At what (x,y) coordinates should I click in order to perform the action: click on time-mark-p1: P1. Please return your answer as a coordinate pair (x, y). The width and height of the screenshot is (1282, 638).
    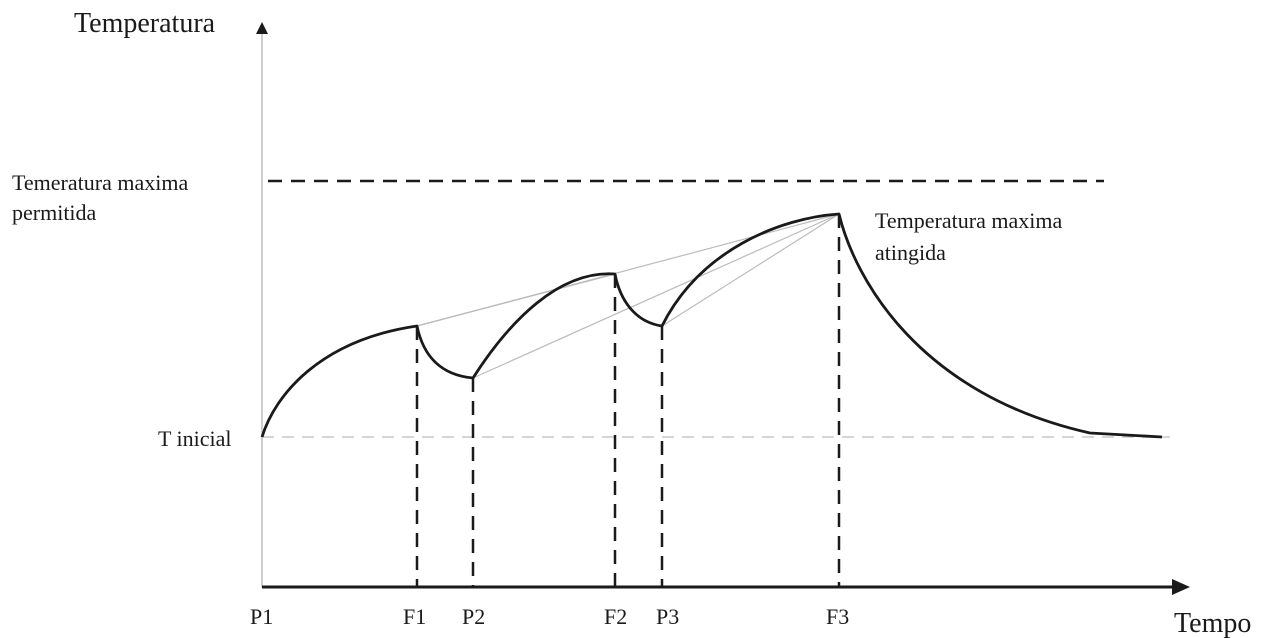
    Looking at the image, I should click on (261, 616).